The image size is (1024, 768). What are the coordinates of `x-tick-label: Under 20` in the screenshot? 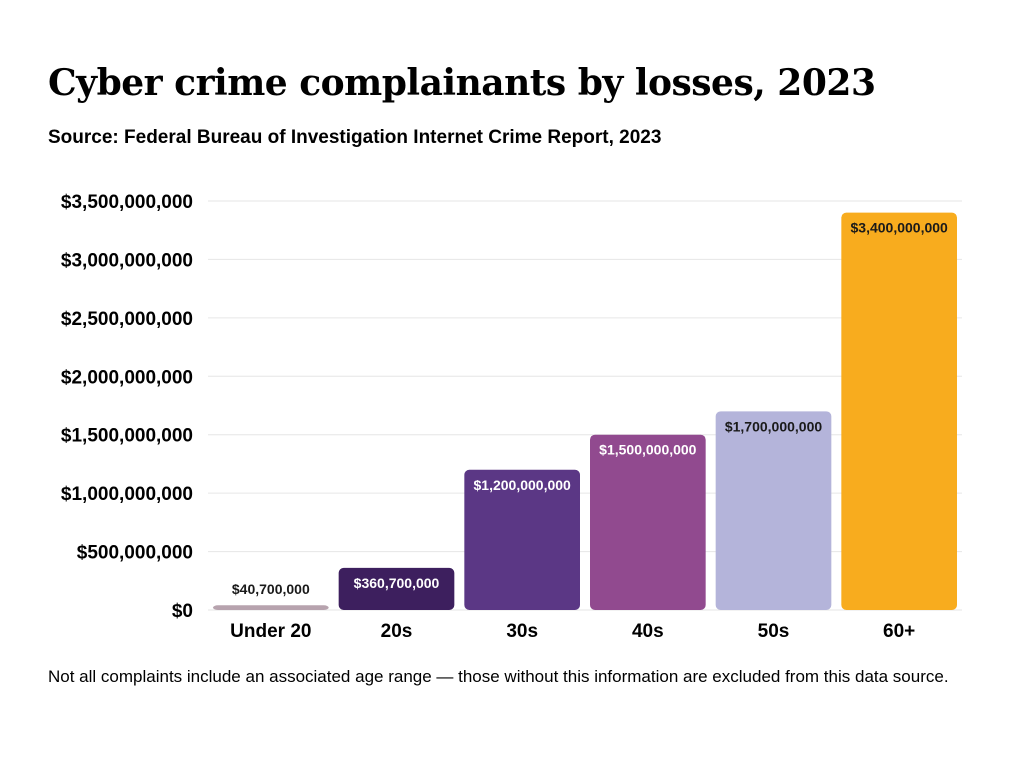 It's located at (270, 631).